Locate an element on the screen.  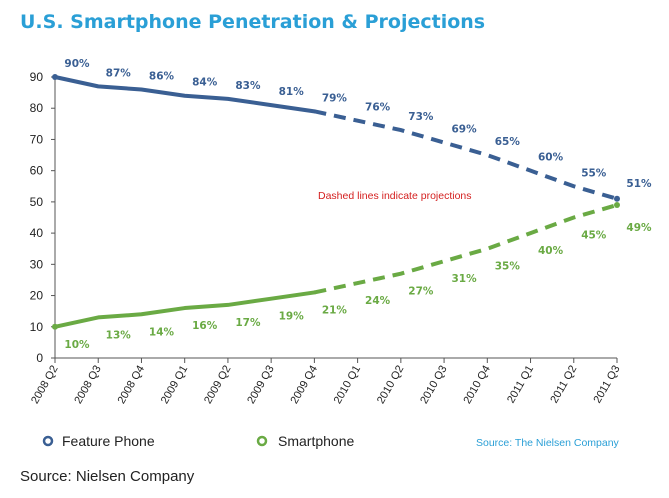
x-tick-label: 2011 Q3 is located at coordinates (607, 385).